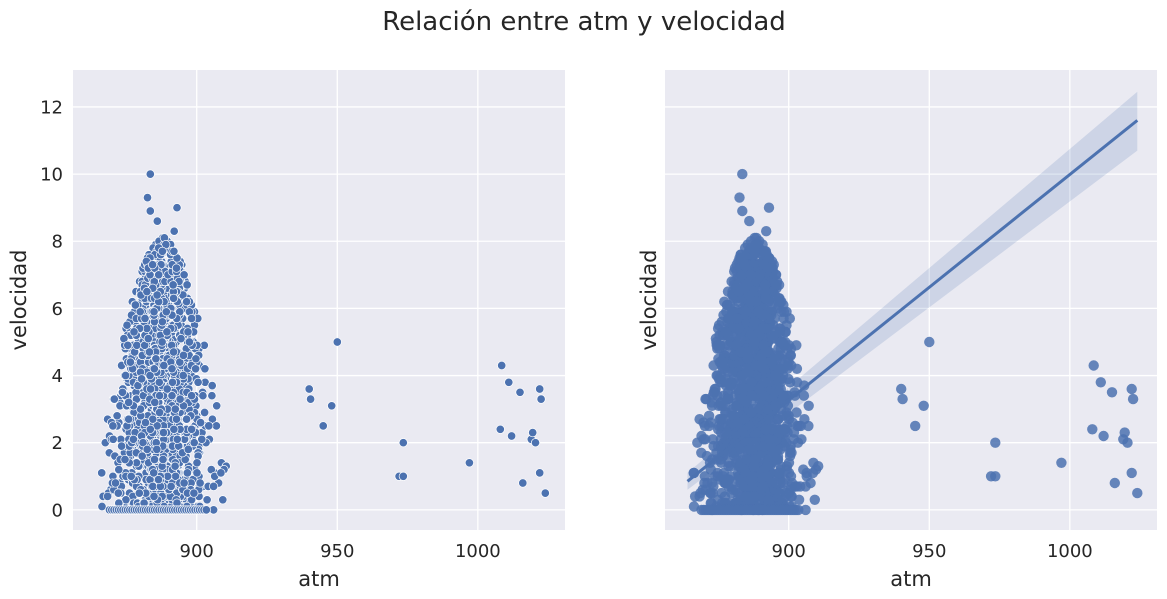 The image size is (1167, 599). Describe the element at coordinates (929, 551) in the screenshot. I see `x-tick-label: 950` at that location.